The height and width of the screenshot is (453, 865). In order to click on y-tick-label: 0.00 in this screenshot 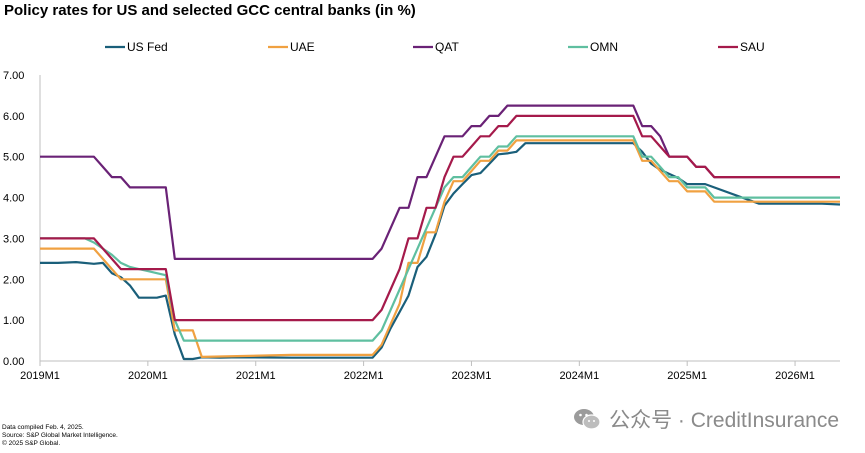, I will do `click(13, 362)`.